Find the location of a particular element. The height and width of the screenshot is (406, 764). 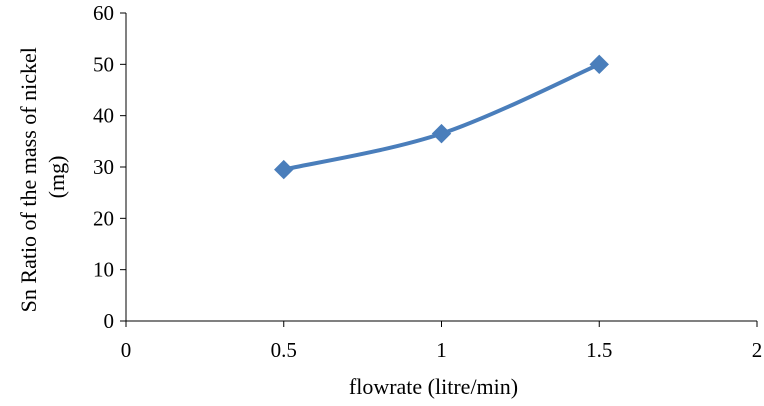

y-tick-label: 30 is located at coordinates (103, 167).